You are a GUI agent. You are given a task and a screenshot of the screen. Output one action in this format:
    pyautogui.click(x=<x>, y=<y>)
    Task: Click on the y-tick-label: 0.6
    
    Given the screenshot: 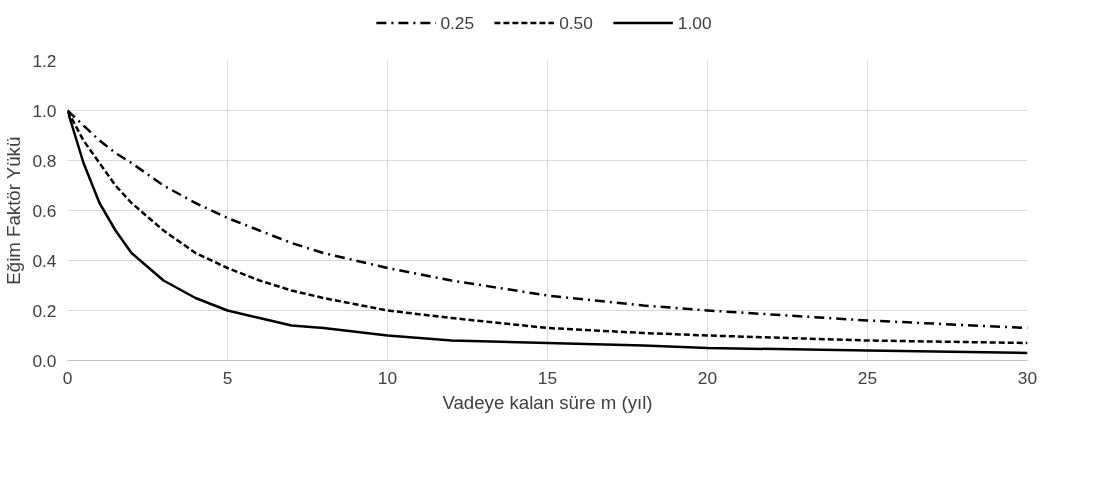 What is the action you would take?
    pyautogui.click(x=44, y=210)
    